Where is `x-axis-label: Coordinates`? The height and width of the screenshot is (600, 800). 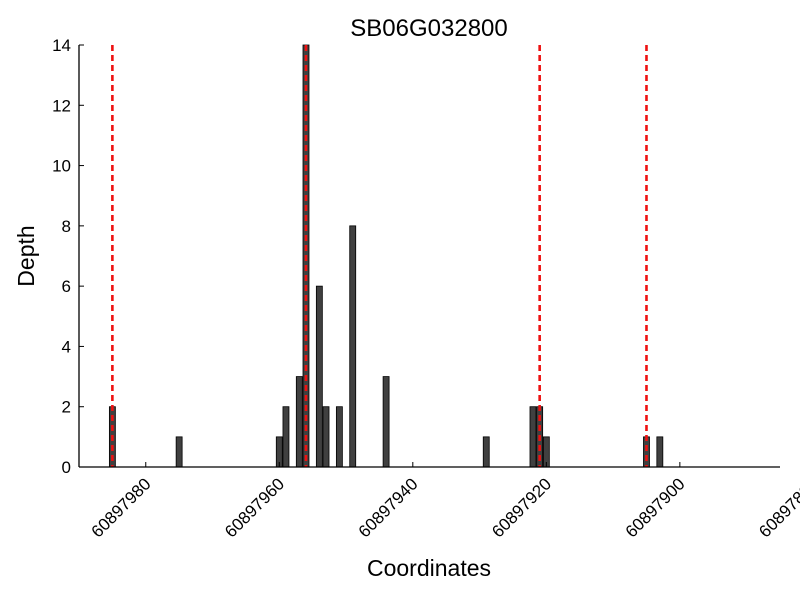 x-axis-label: Coordinates is located at coordinates (429, 568).